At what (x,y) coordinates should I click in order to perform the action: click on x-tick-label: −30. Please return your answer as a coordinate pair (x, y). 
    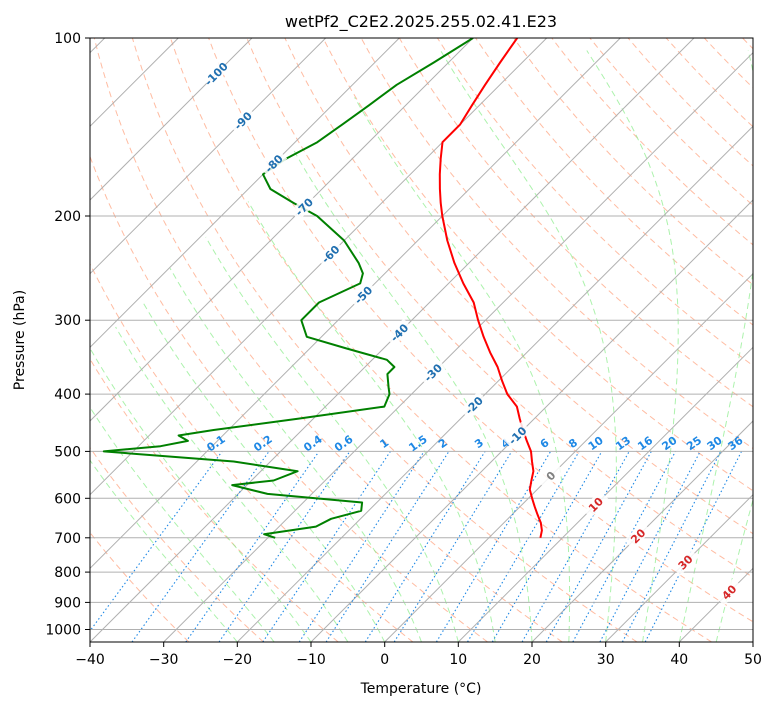
    Looking at the image, I should click on (164, 660).